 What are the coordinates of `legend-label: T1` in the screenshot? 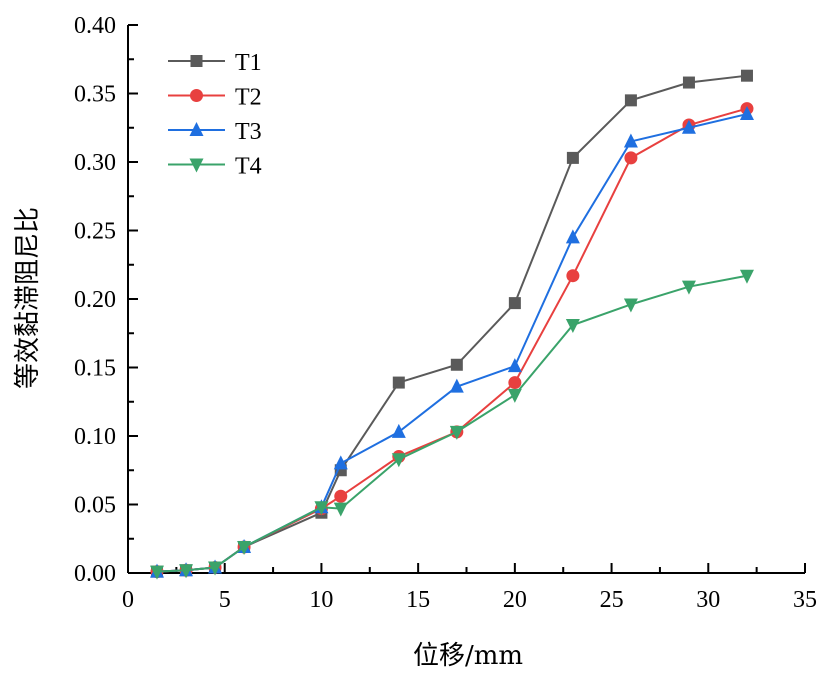 It's located at (248, 63).